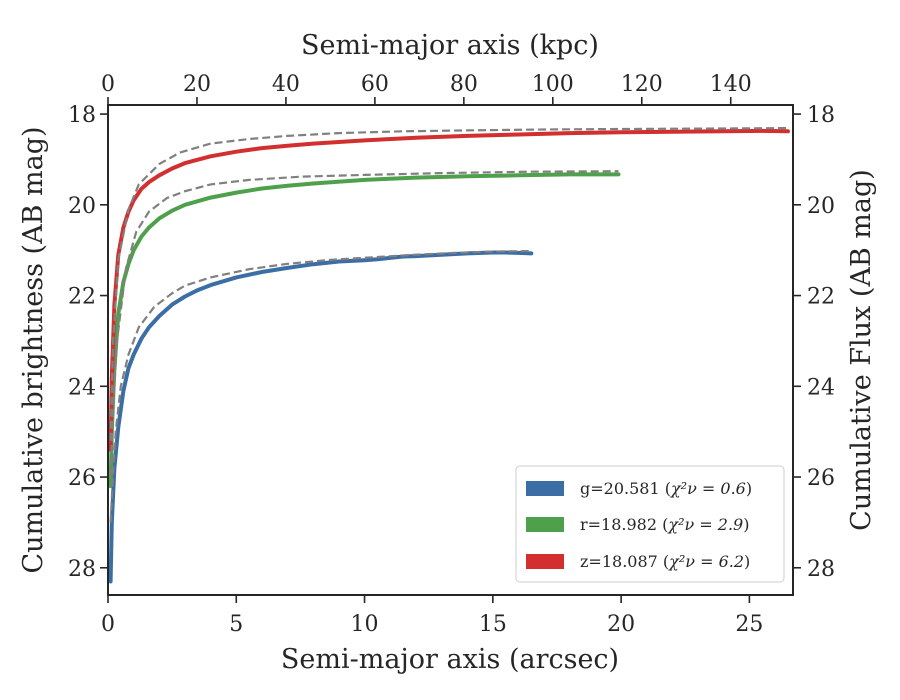 This screenshot has height=700, width=900. Describe the element at coordinates (749, 624) in the screenshot. I see `x-tick-label: 25` at that location.